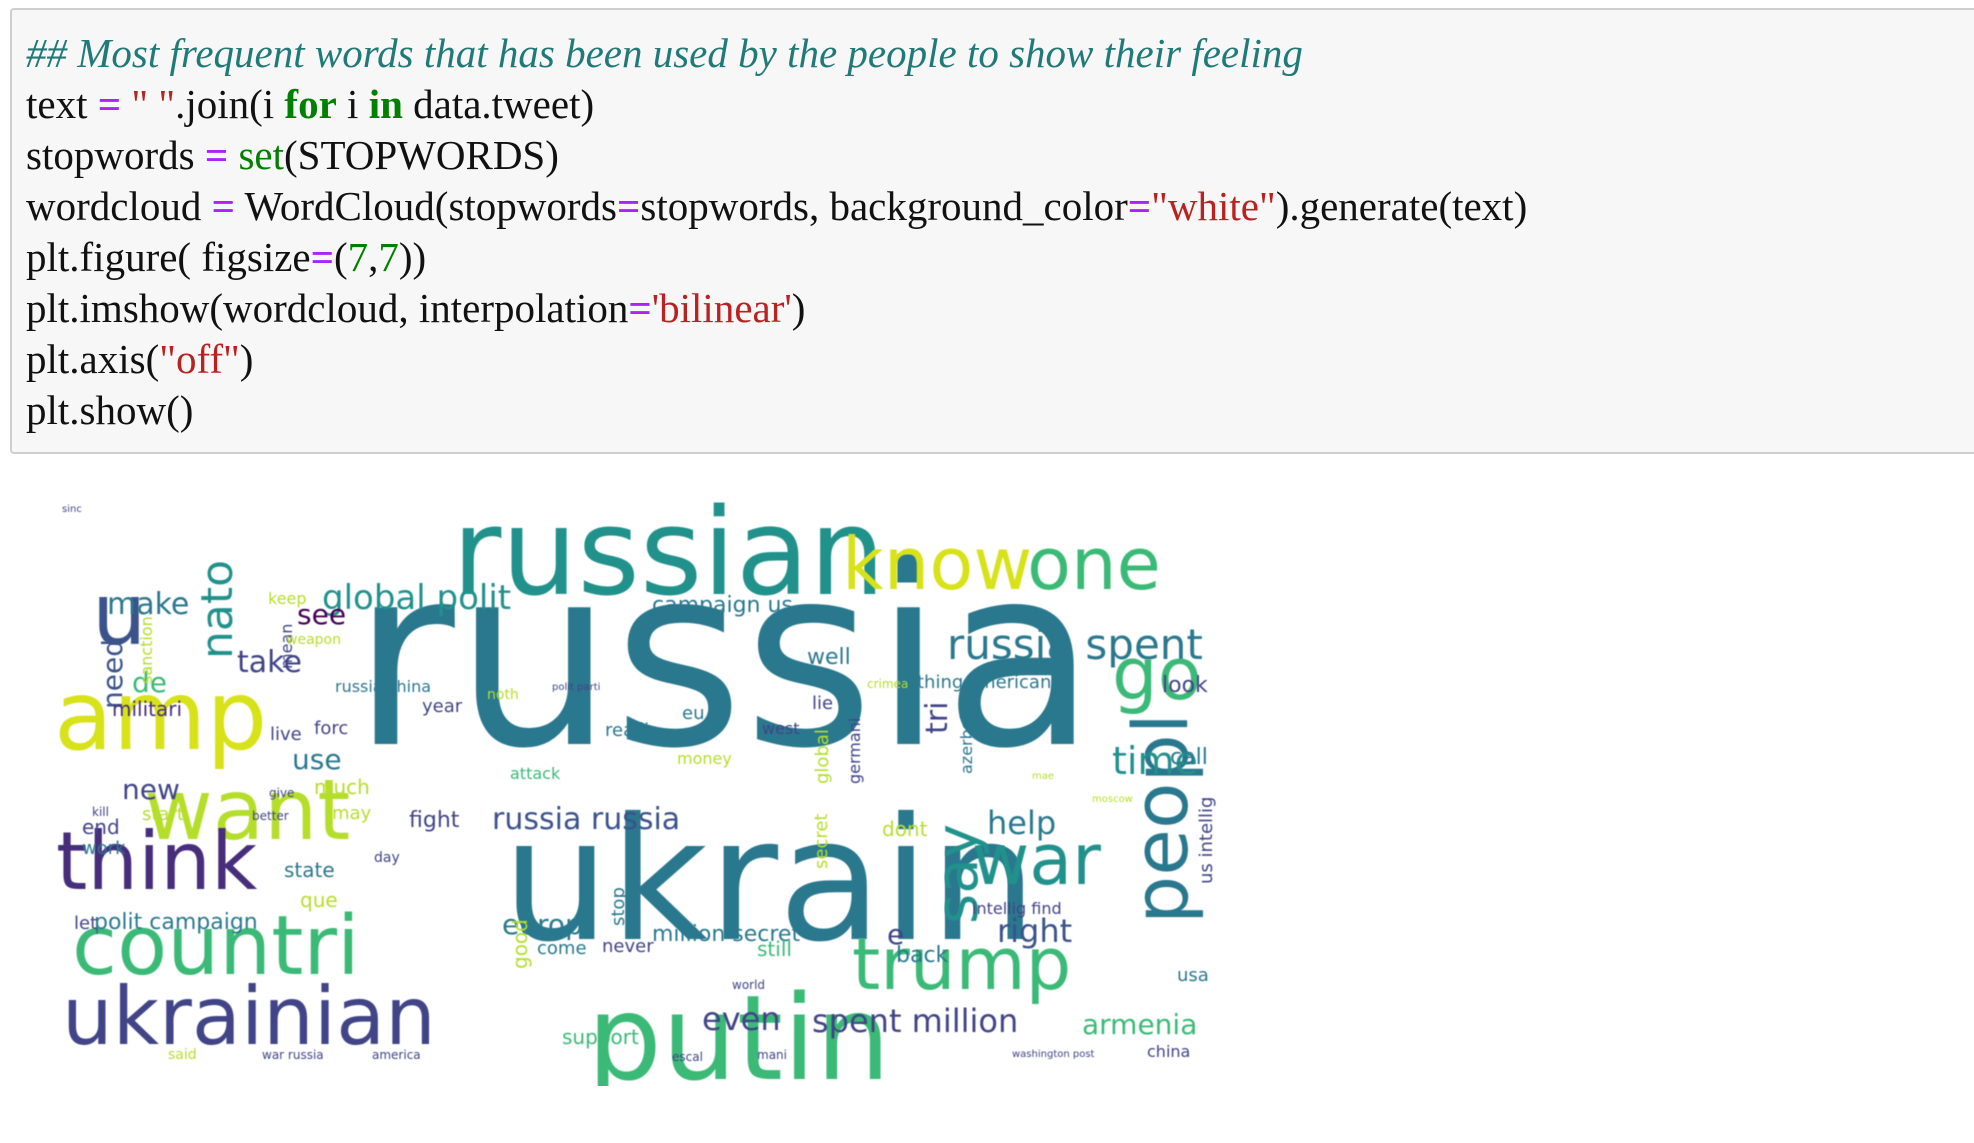  What do you see at coordinates (100, 812) in the screenshot?
I see `wordcloud-word: kill` at bounding box center [100, 812].